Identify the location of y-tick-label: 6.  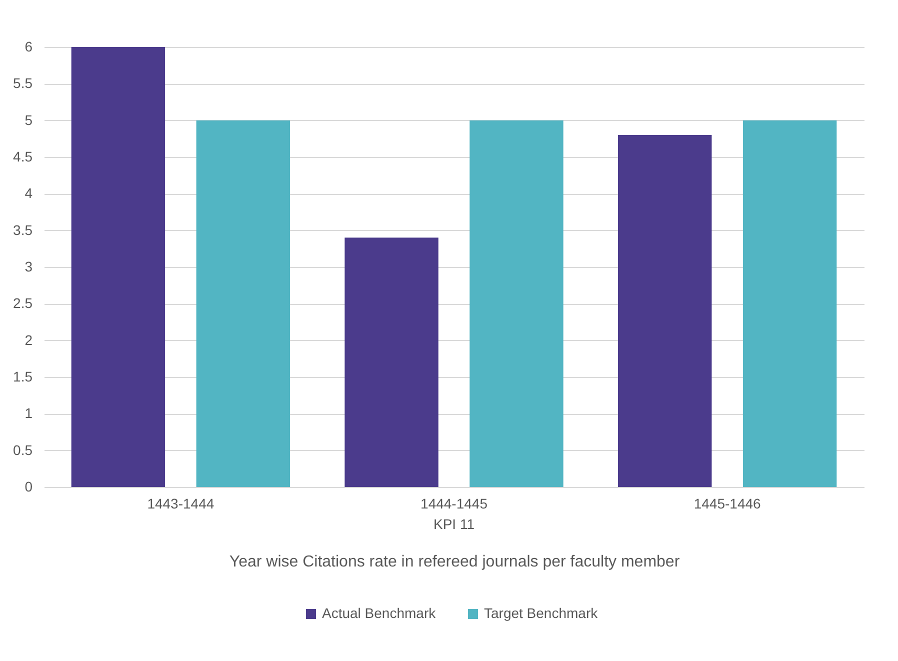
(28, 46).